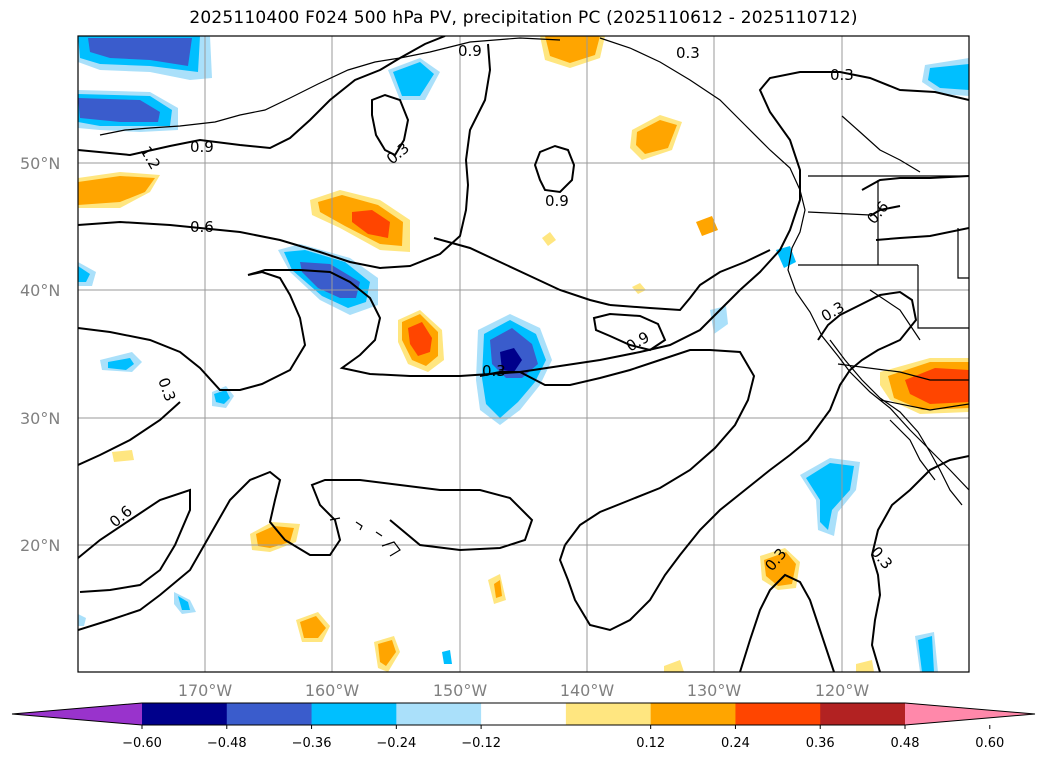  Describe the element at coordinates (970, 714) in the screenshot. I see `colorbar-extend-max` at that location.